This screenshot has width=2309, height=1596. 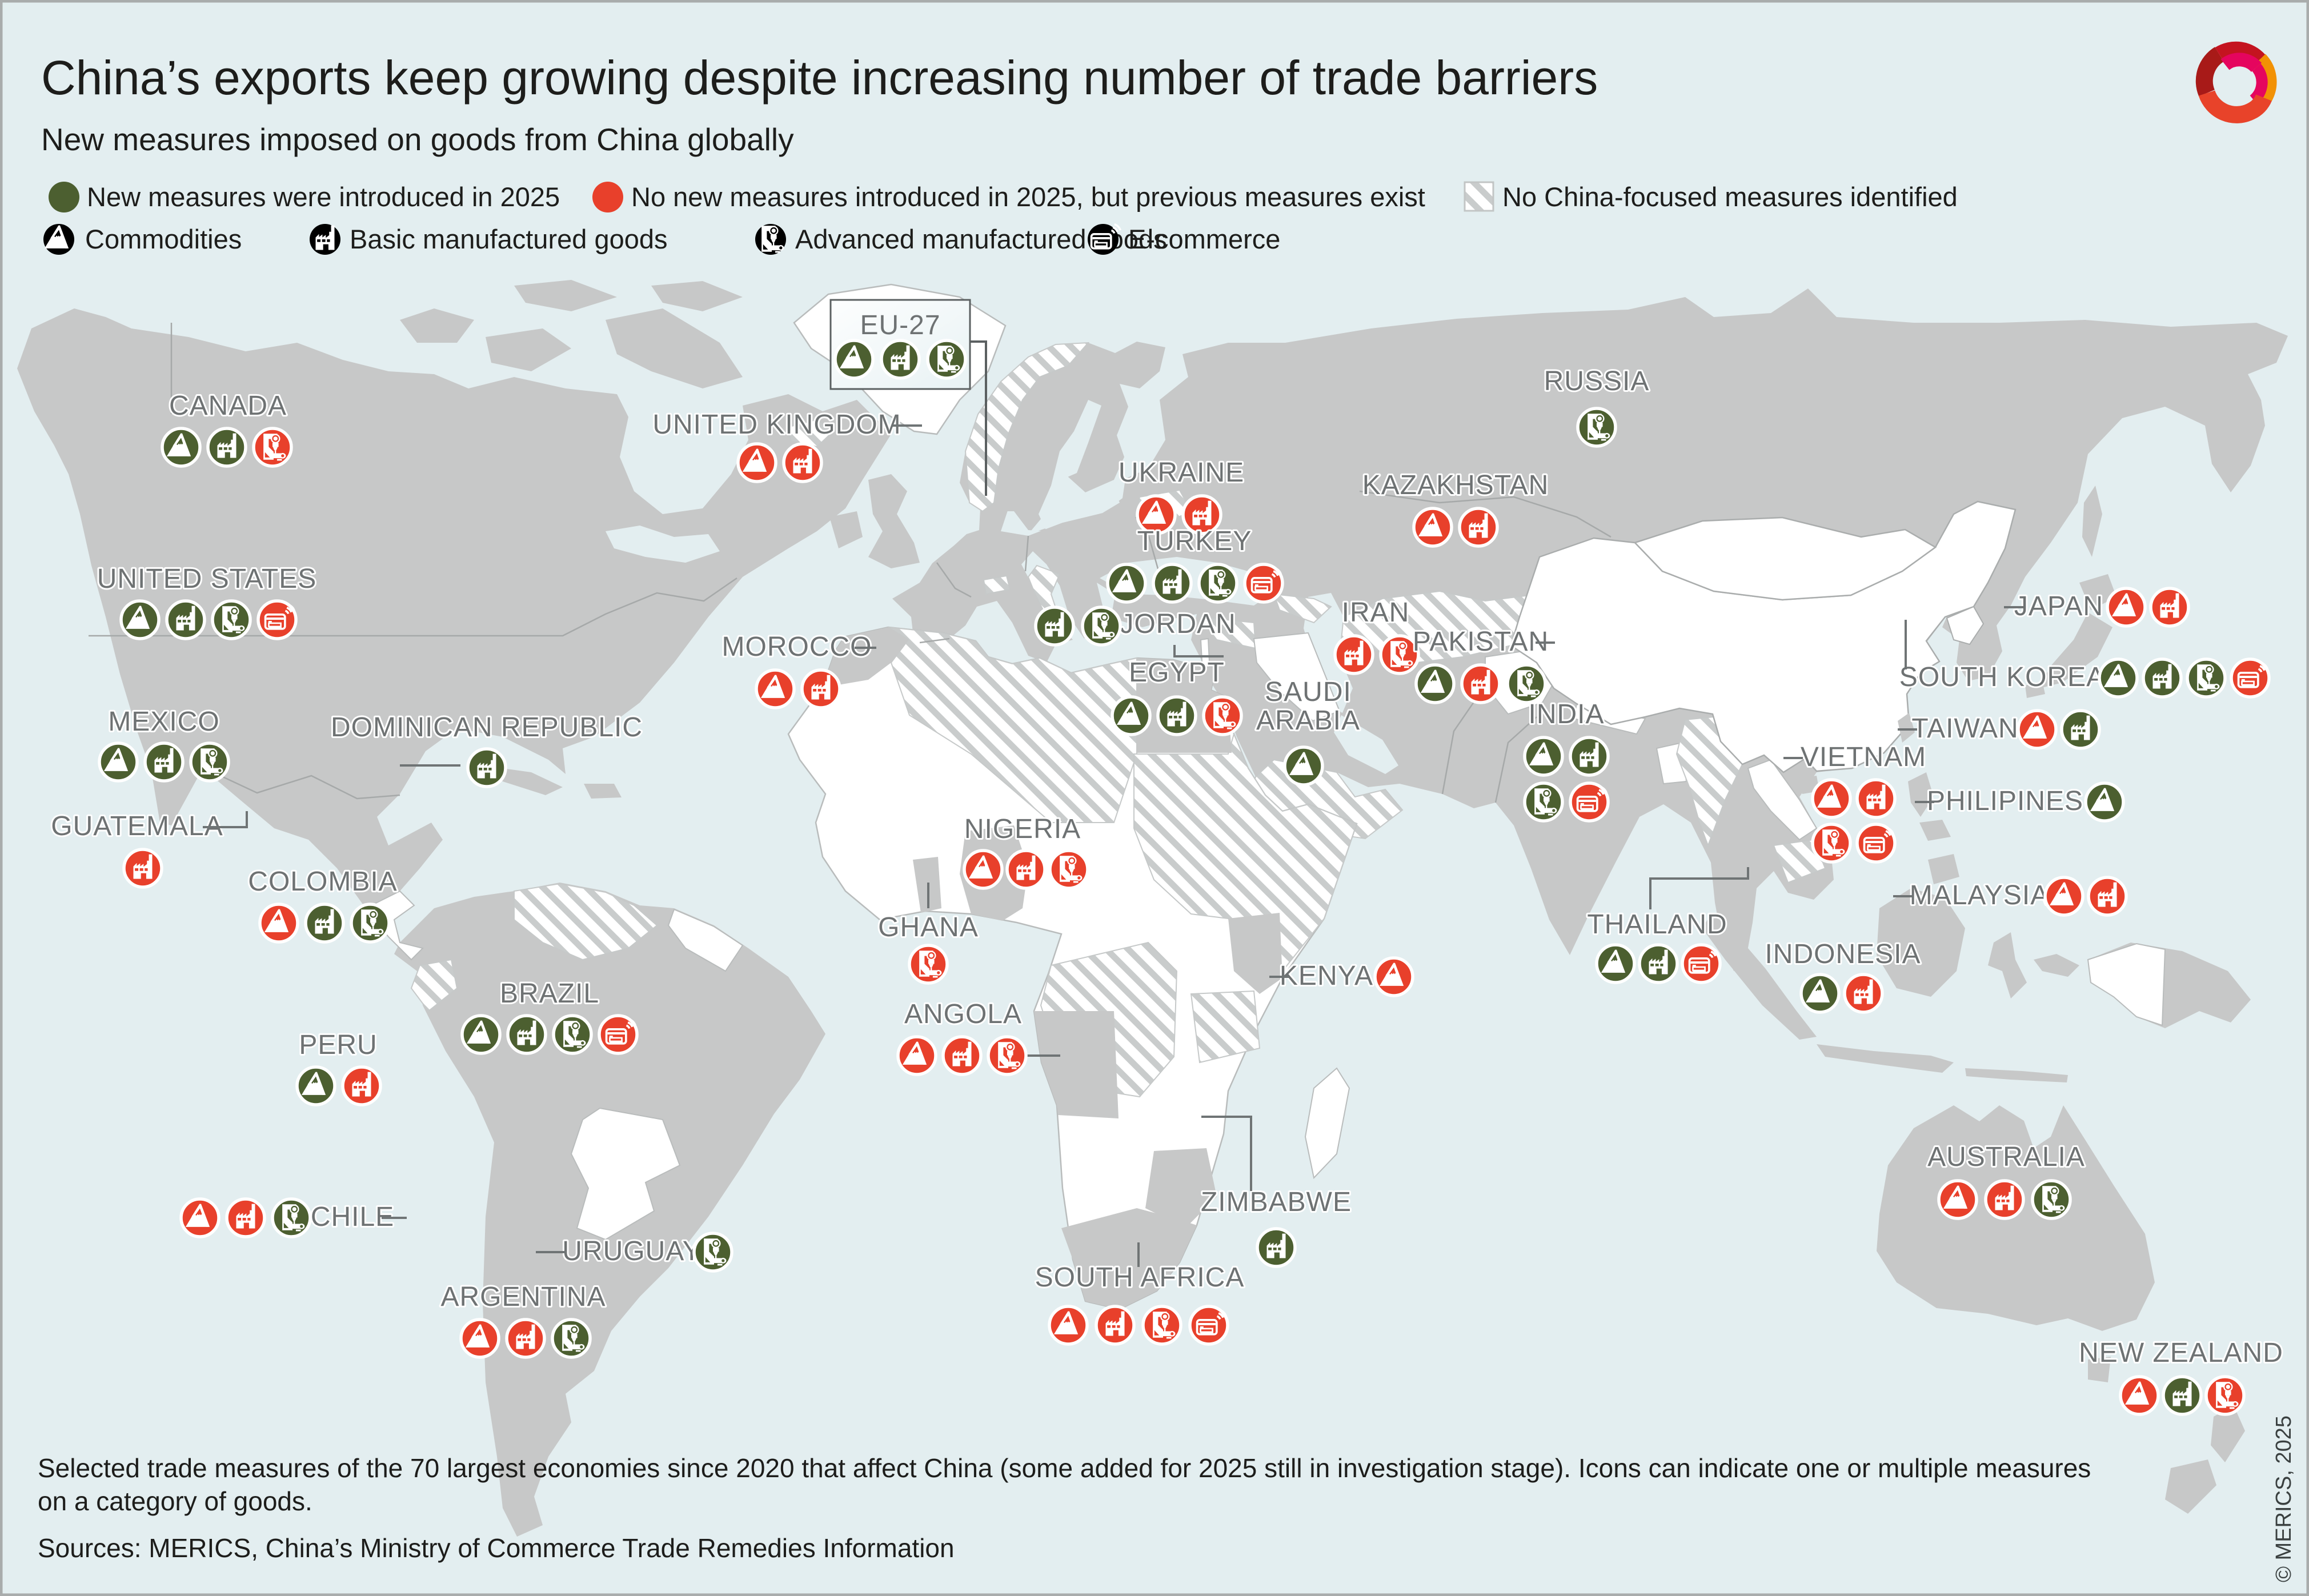 I want to click on svg-text: CHILE, so click(x=353, y=1217).